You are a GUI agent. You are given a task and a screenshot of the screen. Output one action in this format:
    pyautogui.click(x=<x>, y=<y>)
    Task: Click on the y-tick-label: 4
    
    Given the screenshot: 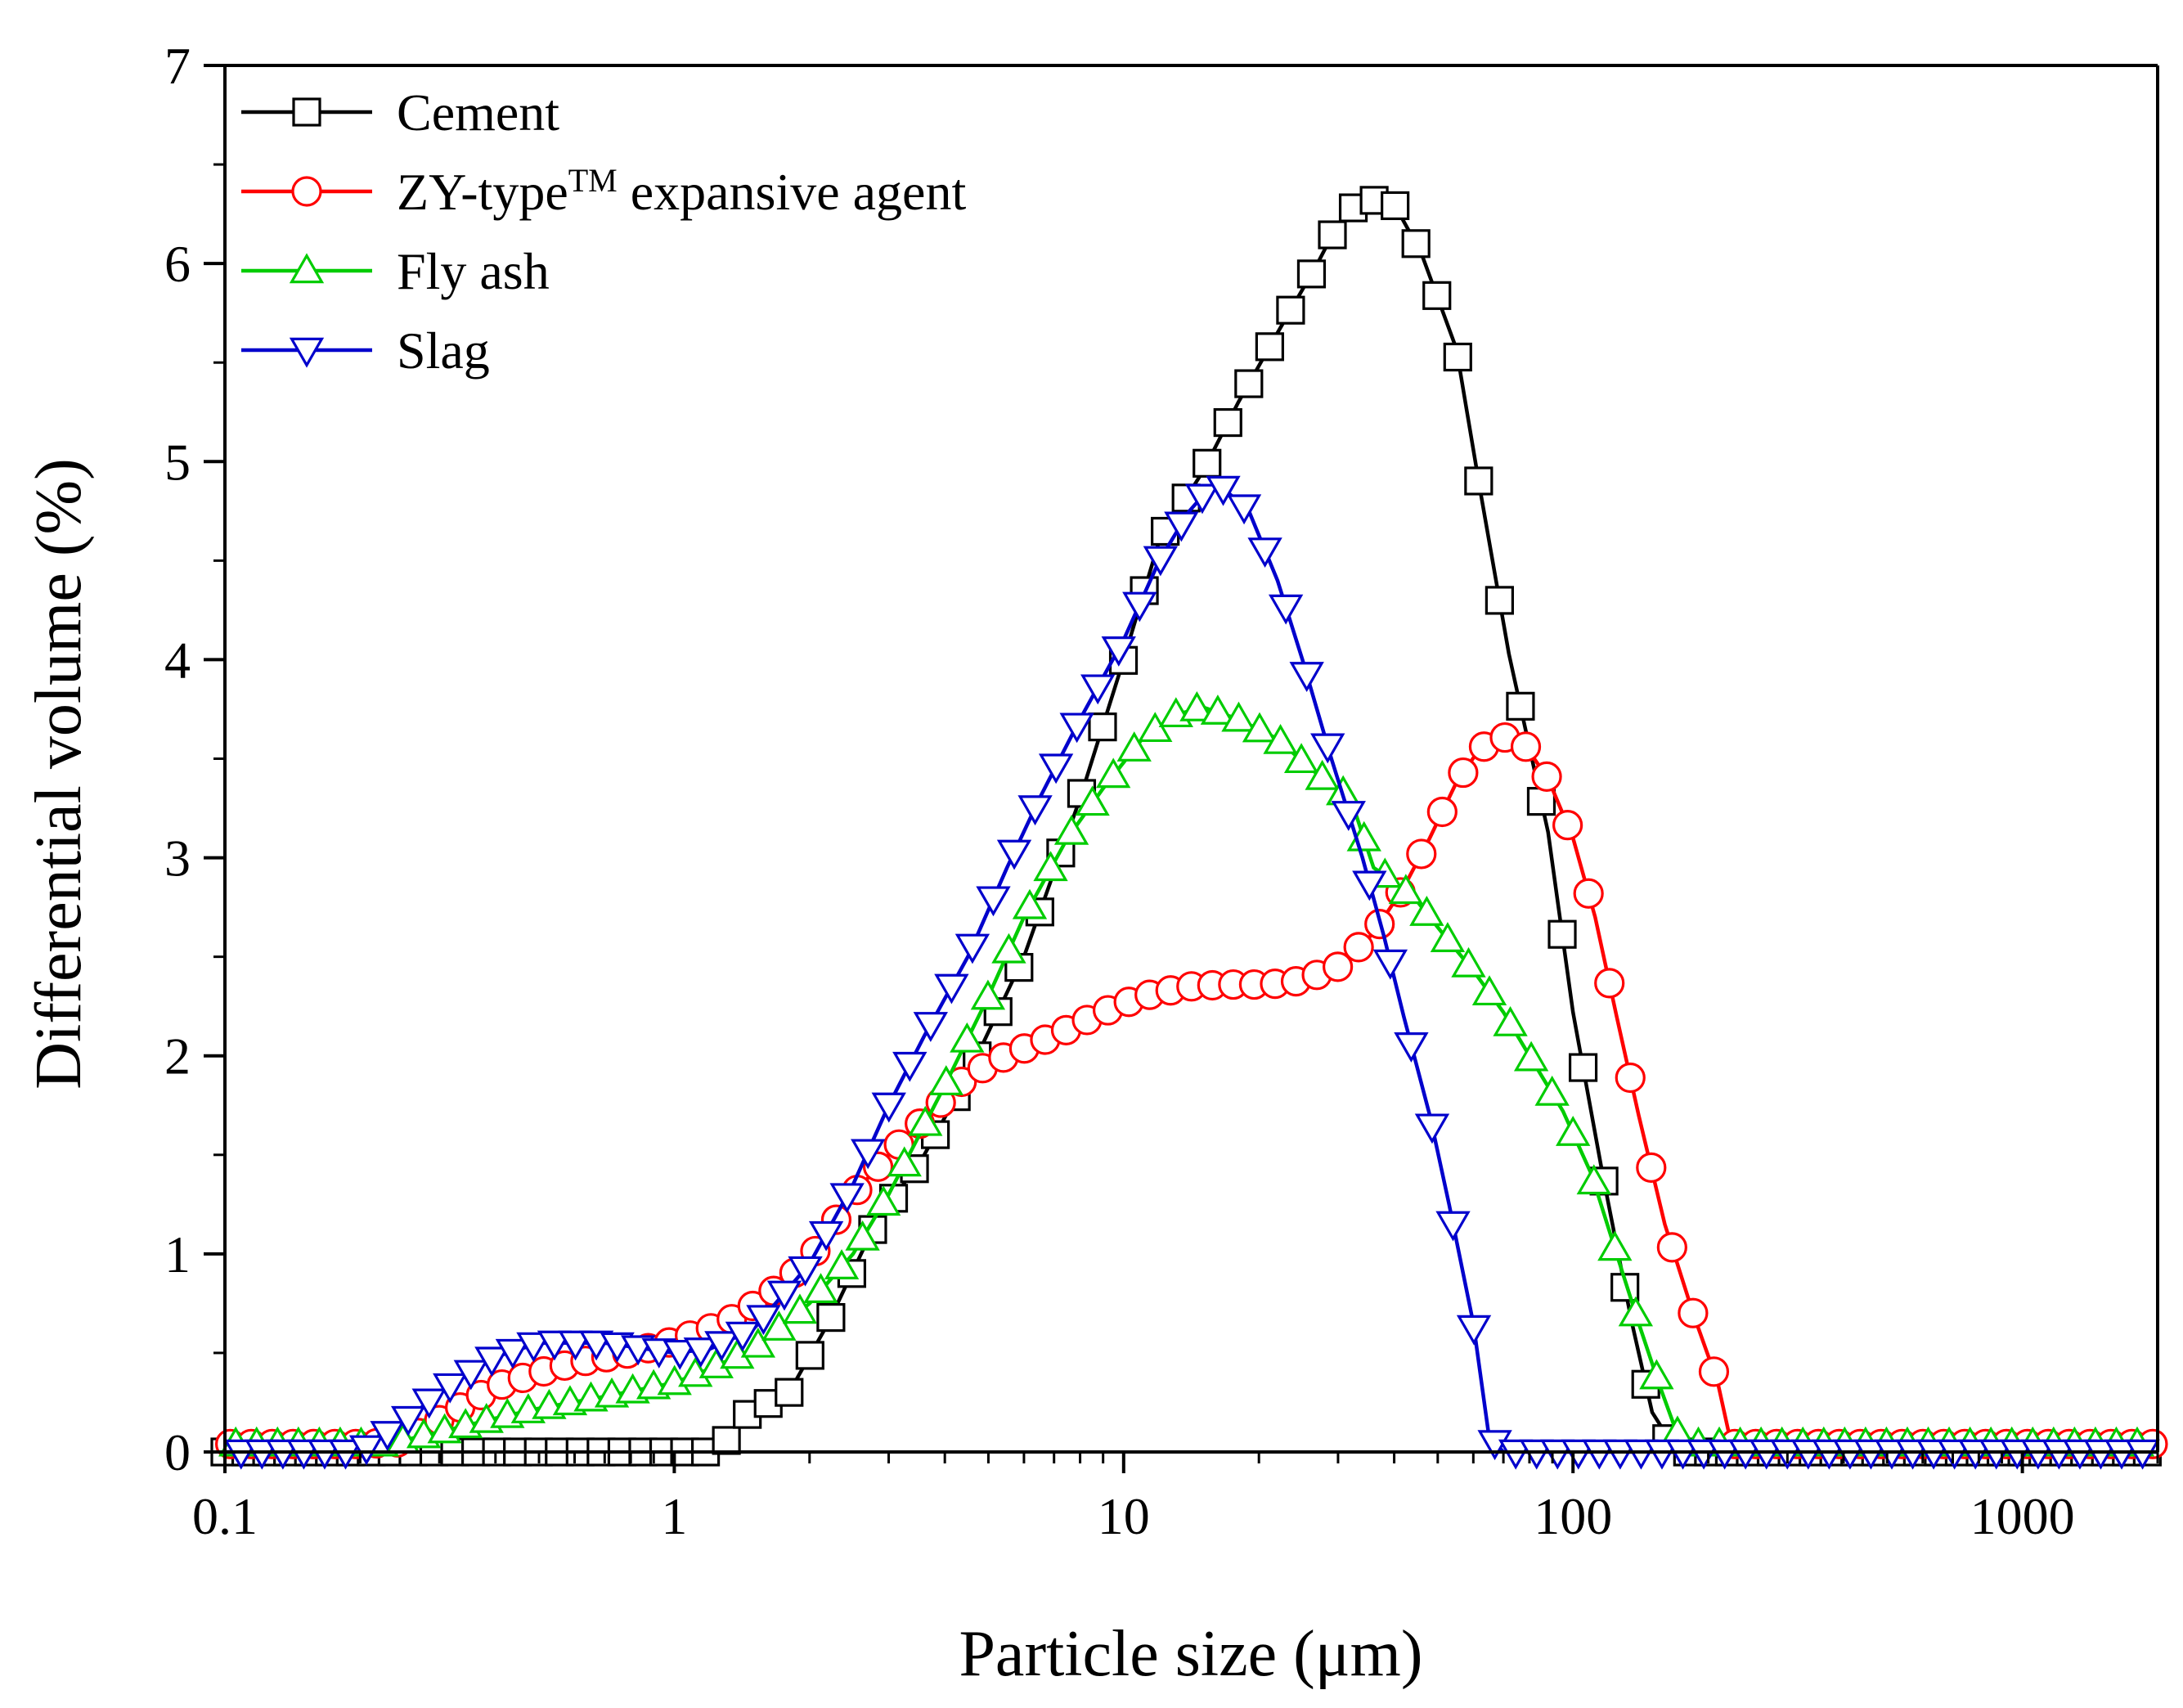 What is the action you would take?
    pyautogui.click(x=177, y=660)
    